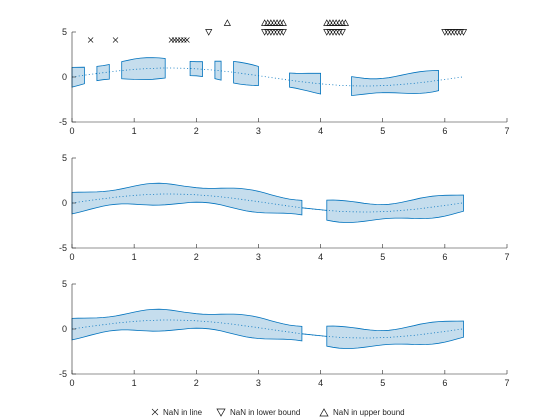 This screenshot has height=420, width=560. What do you see at coordinates (221, 412) in the screenshot?
I see `triangle-down-marker-icon` at bounding box center [221, 412].